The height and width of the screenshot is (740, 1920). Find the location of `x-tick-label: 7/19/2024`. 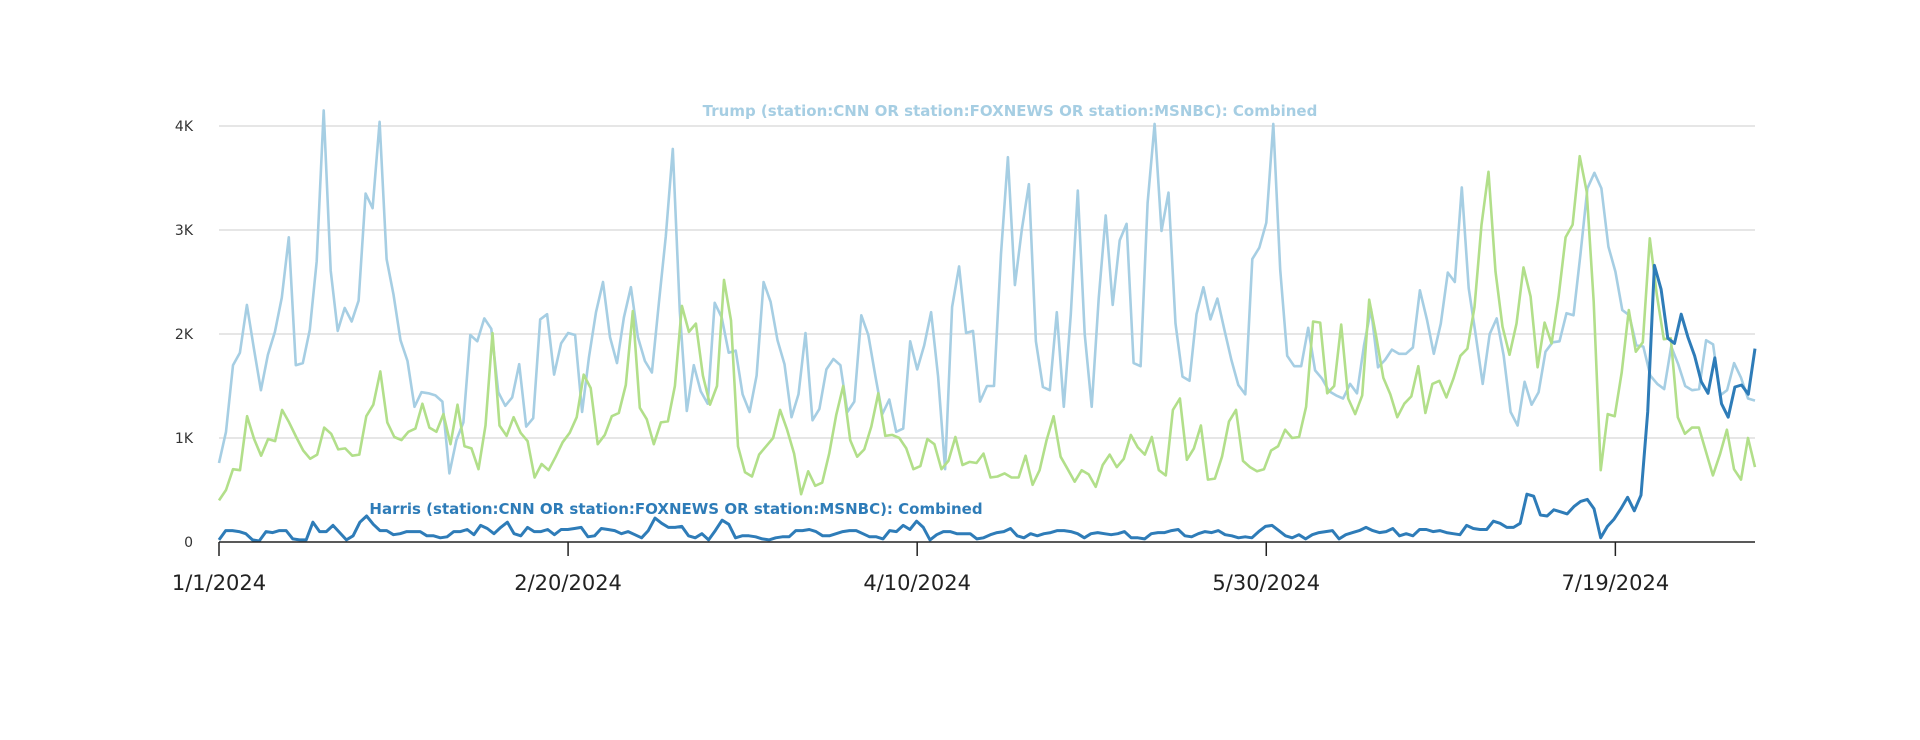

x-tick-label: 7/19/2024 is located at coordinates (1616, 583).